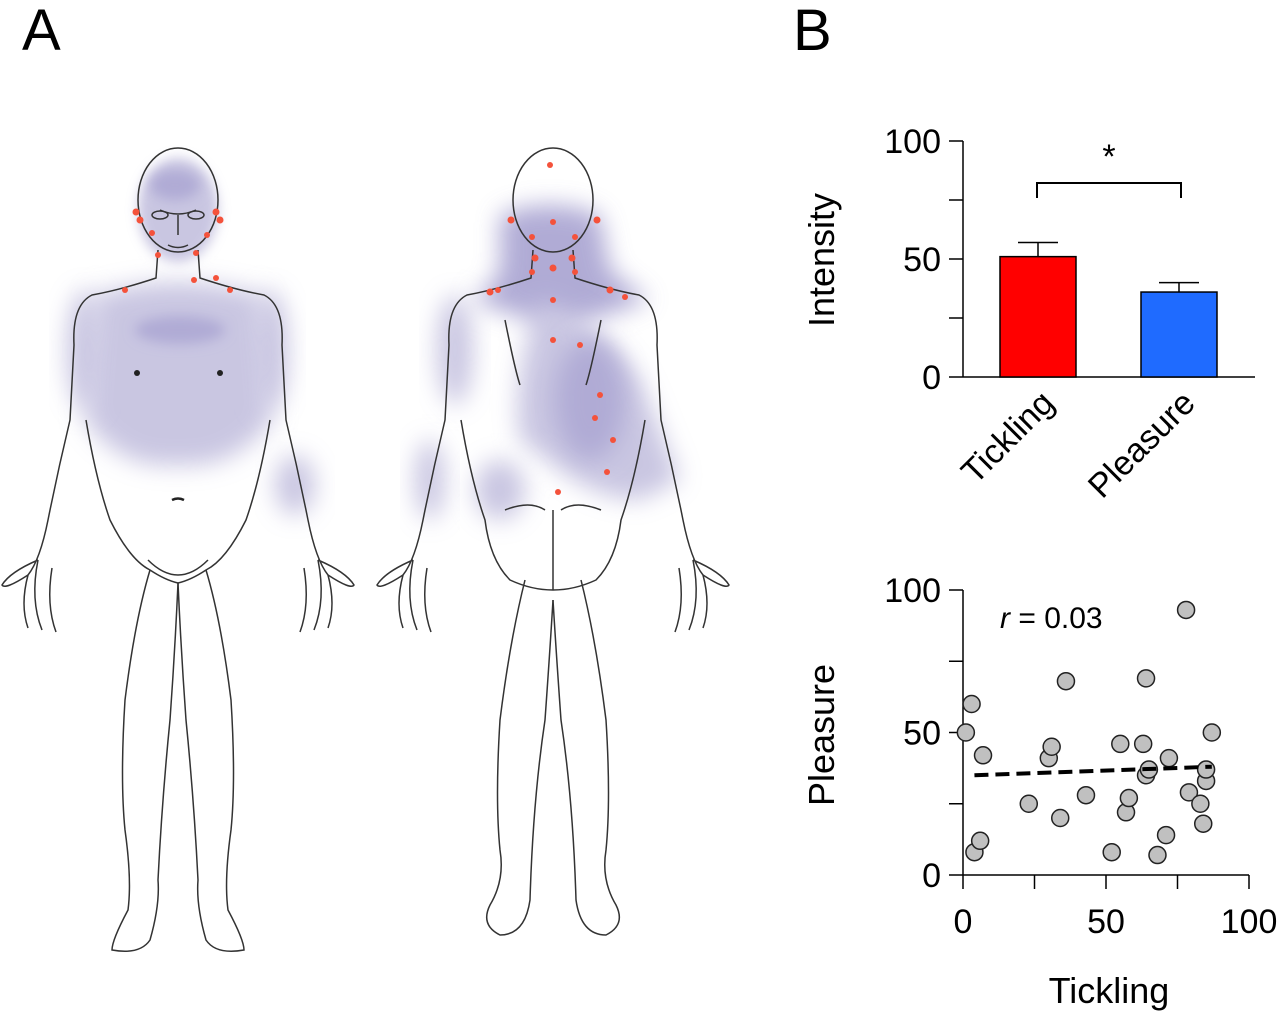  I want to click on correlation-annotation: r = 0.03, so click(1051, 618).